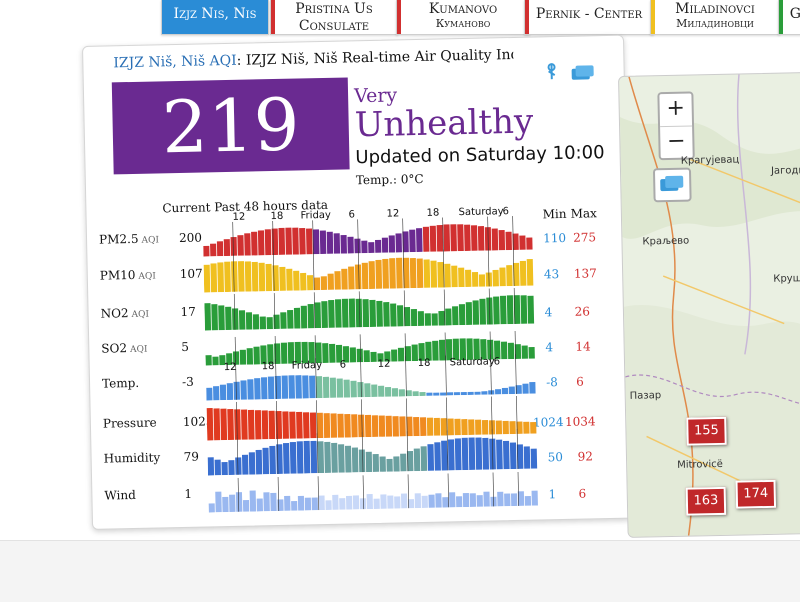 This screenshot has height=602, width=800. Describe the element at coordinates (334, 17) in the screenshot. I see `tab-pristina: Pristina Us Consulate` at that location.